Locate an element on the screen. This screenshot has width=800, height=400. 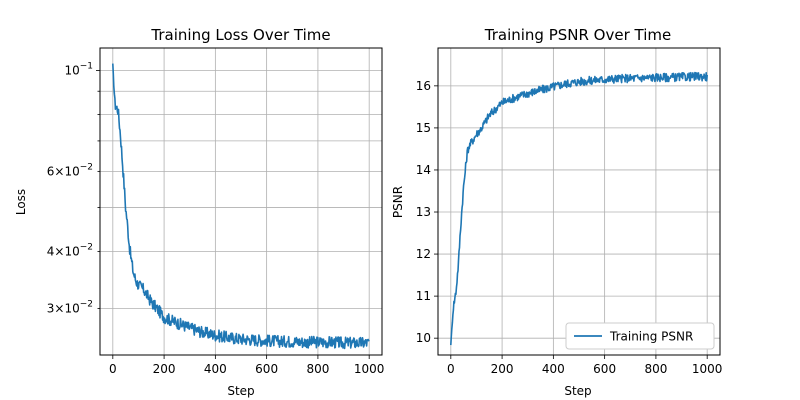
y-tick-label: 6×10⁻² is located at coordinates (70, 170).